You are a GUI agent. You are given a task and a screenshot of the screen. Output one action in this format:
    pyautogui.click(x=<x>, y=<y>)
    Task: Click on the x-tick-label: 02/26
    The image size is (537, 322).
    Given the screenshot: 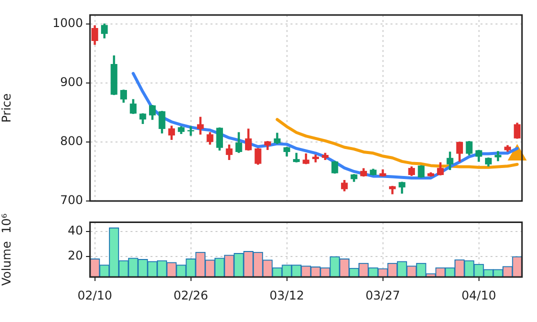 What is the action you would take?
    pyautogui.click(x=191, y=295)
    